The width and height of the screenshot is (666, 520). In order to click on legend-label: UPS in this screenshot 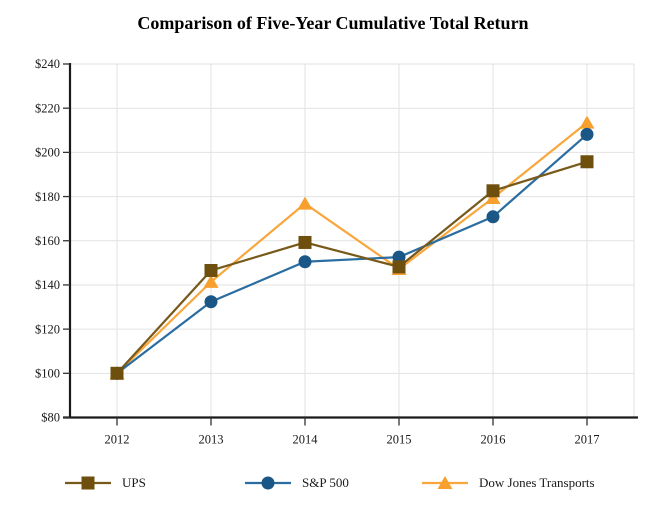, I will do `click(134, 482)`.